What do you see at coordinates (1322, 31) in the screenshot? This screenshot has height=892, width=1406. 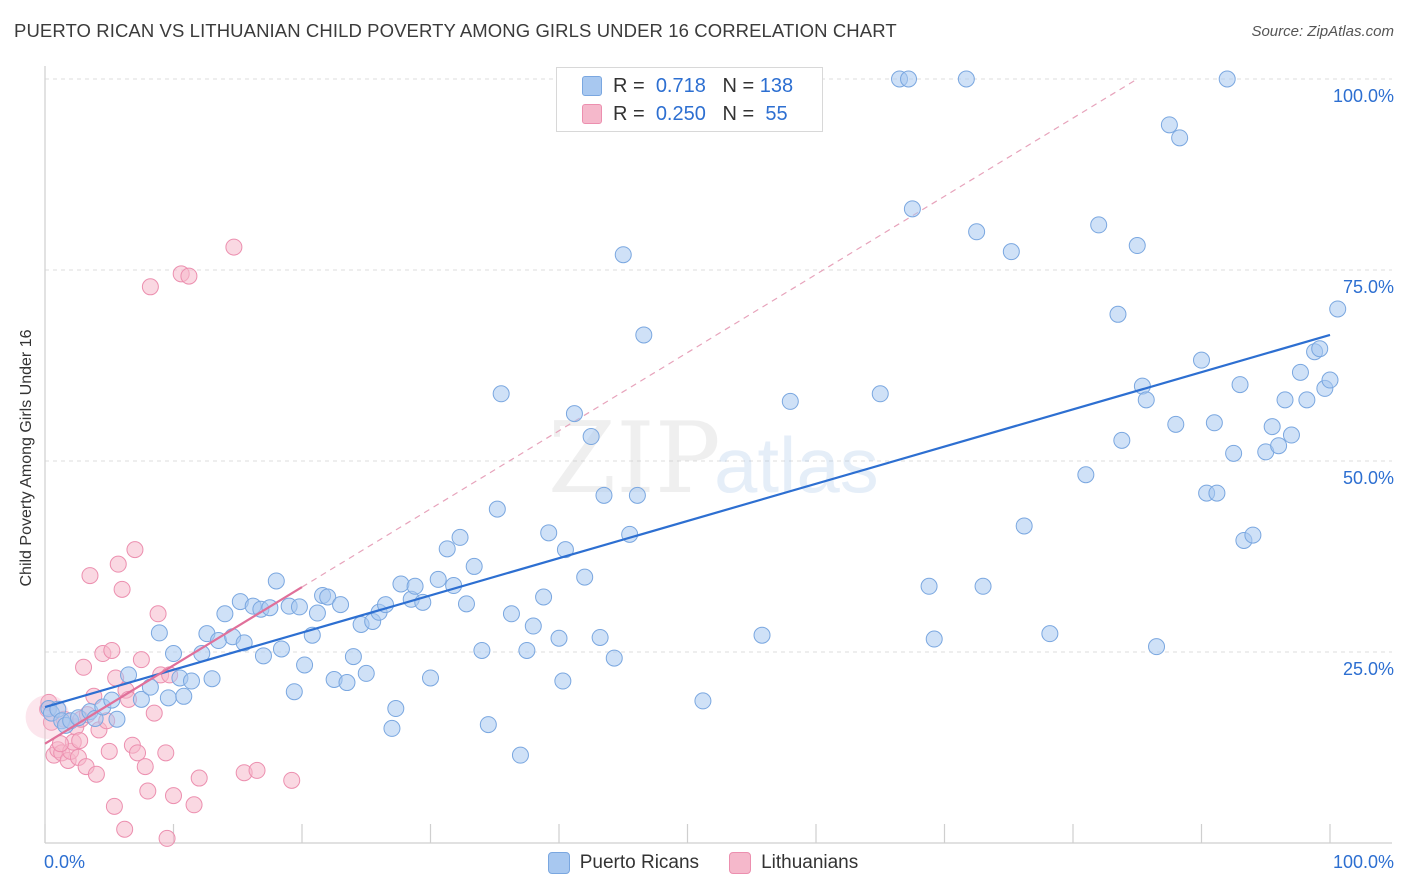 I see `source-label: Source: ZipAtlas.com` at bounding box center [1322, 31].